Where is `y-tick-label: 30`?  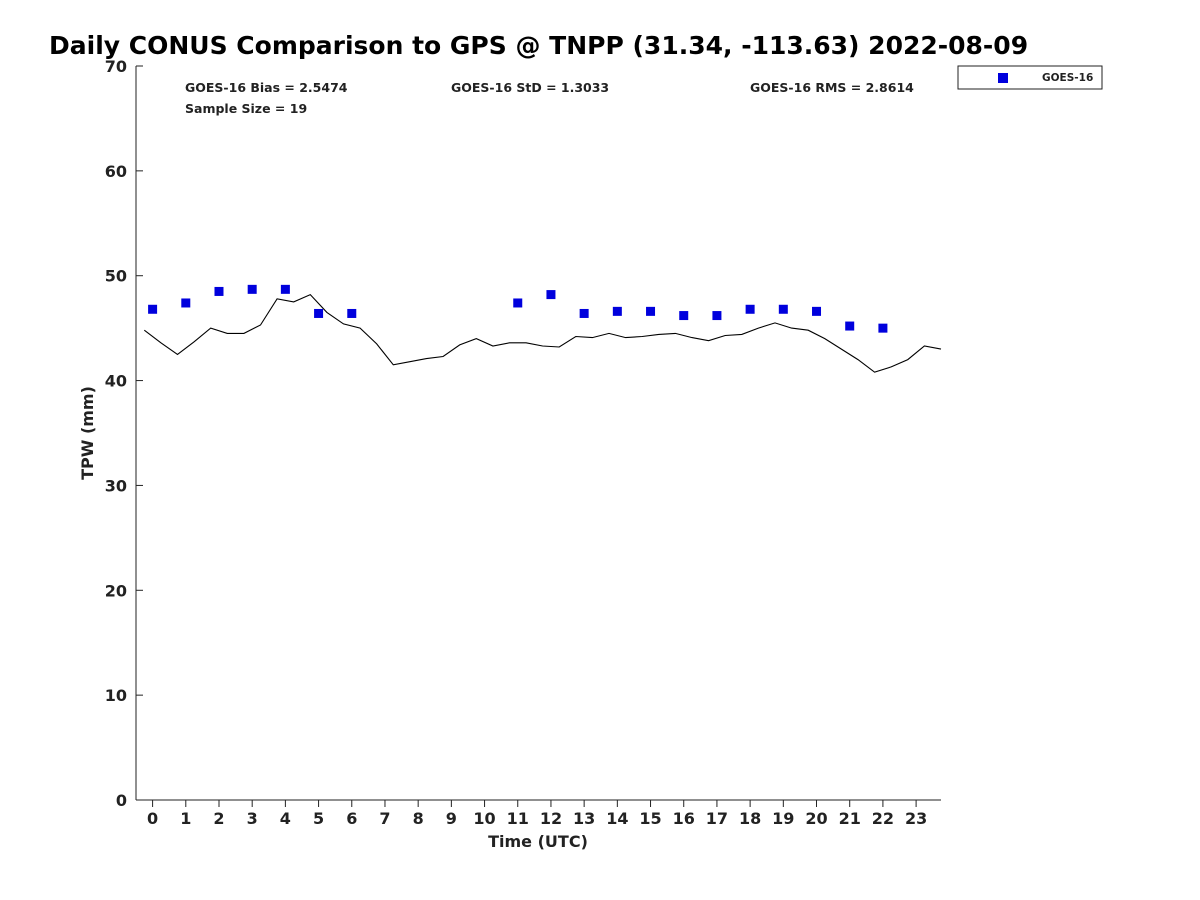
y-tick-label: 30 is located at coordinates (116, 485).